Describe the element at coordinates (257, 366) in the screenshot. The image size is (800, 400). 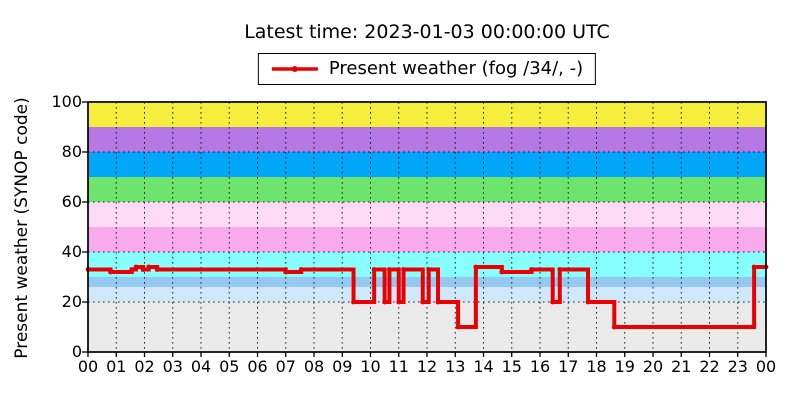
I see `x-tick-label: 06` at that location.